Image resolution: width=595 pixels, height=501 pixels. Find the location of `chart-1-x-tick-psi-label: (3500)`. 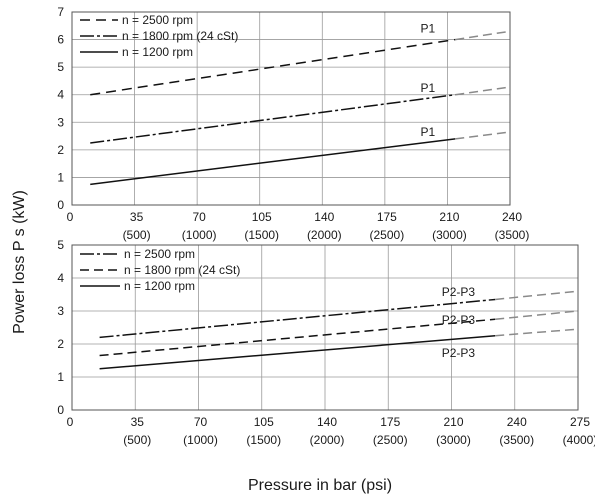

chart-1-x-tick-psi-label: (3500) is located at coordinates (512, 235).